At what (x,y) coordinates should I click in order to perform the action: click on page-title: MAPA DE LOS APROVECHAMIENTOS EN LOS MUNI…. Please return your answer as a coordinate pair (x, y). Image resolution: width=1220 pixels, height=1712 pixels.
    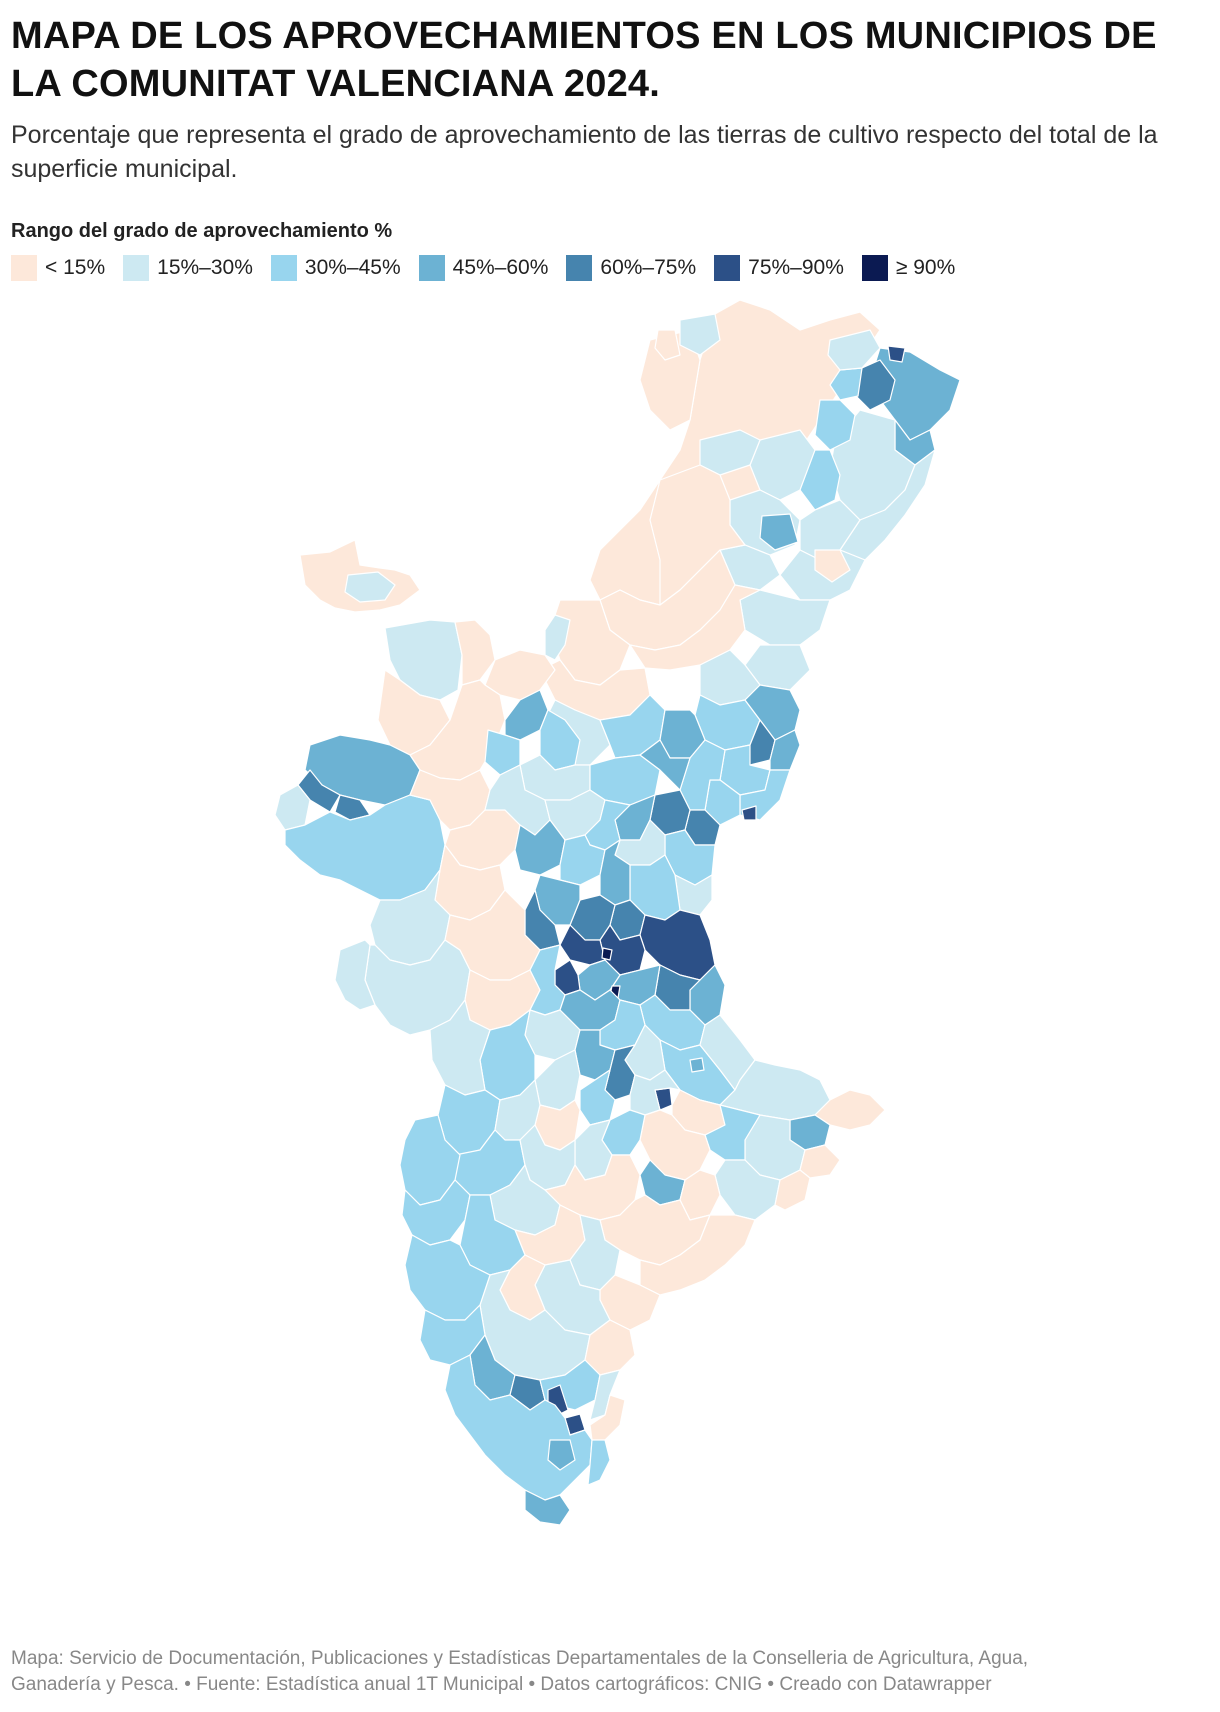
    Looking at the image, I should click on (584, 60).